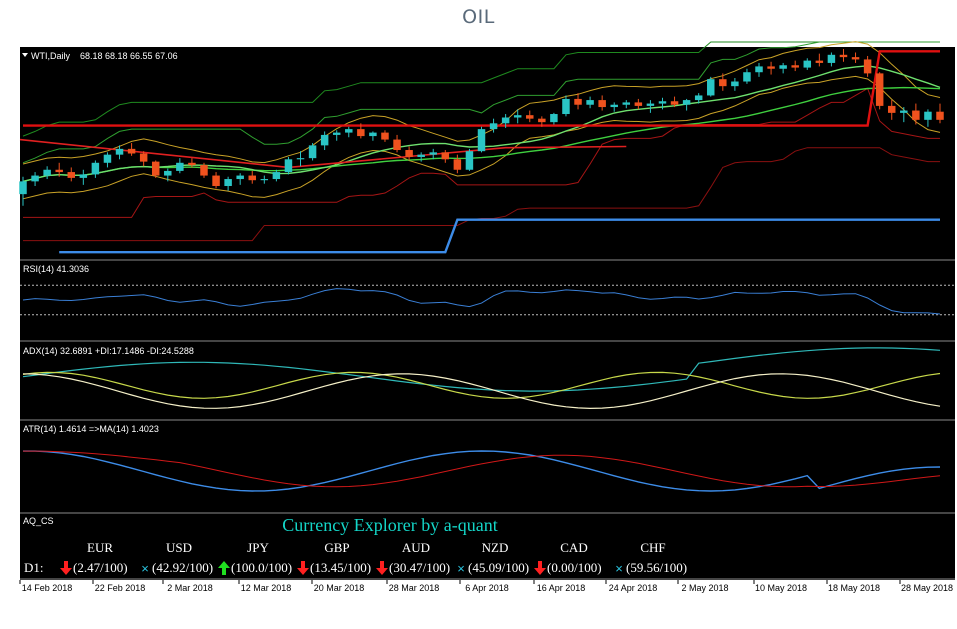 The image size is (957, 629). I want to click on ohlc-readout: 68.18 68.18 66.55 67.06, so click(129, 56).